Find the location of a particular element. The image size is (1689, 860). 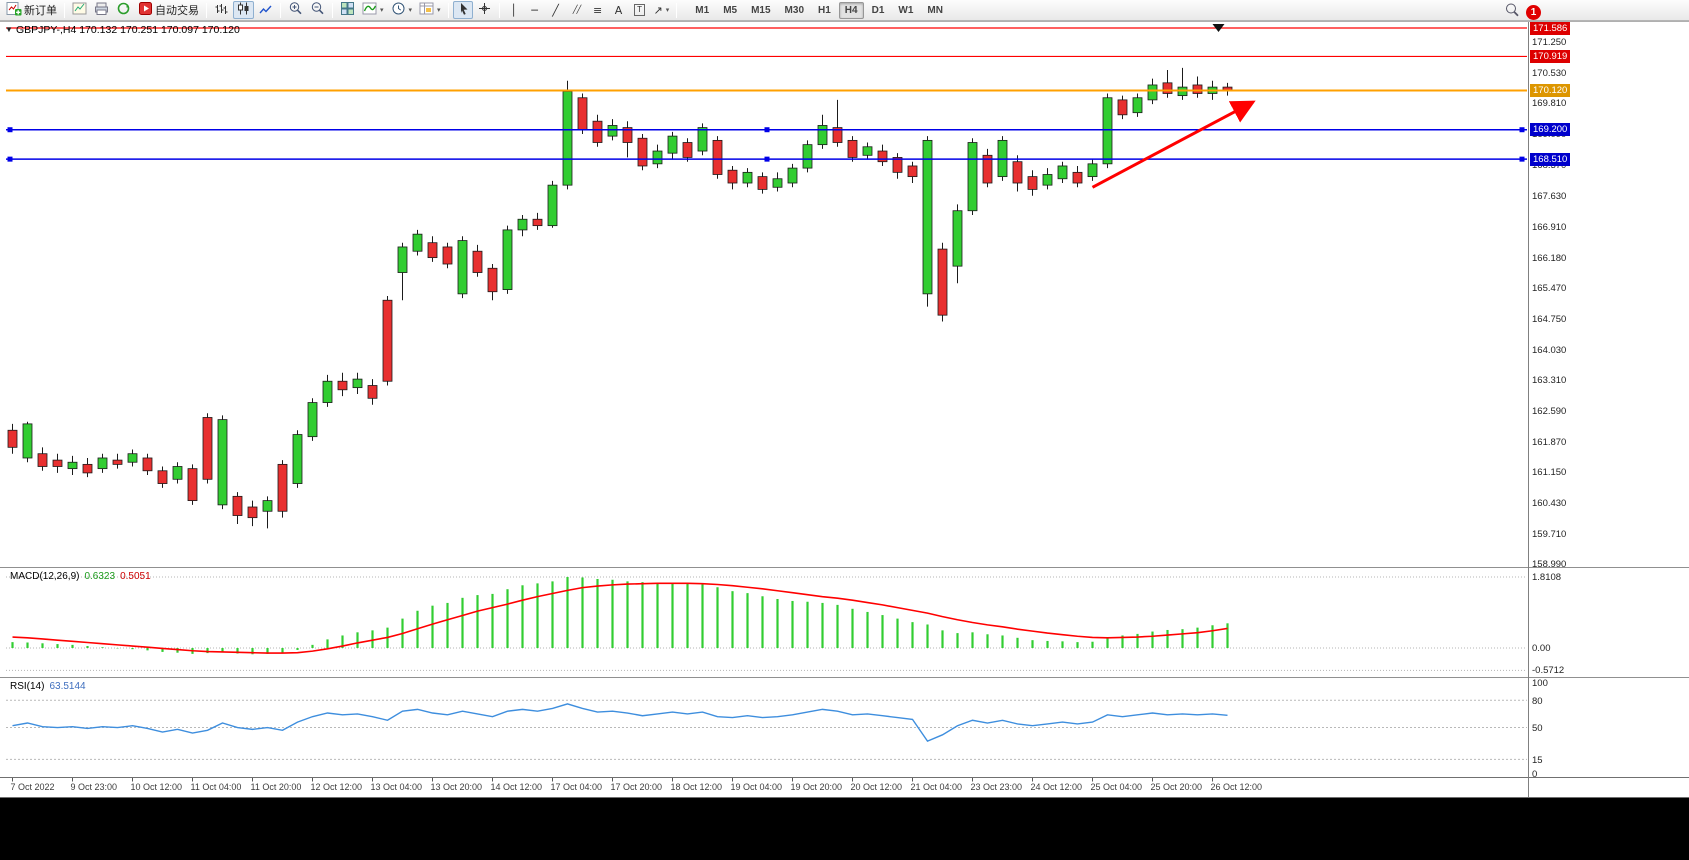

timeframe-D1: D1 is located at coordinates (878, 10).